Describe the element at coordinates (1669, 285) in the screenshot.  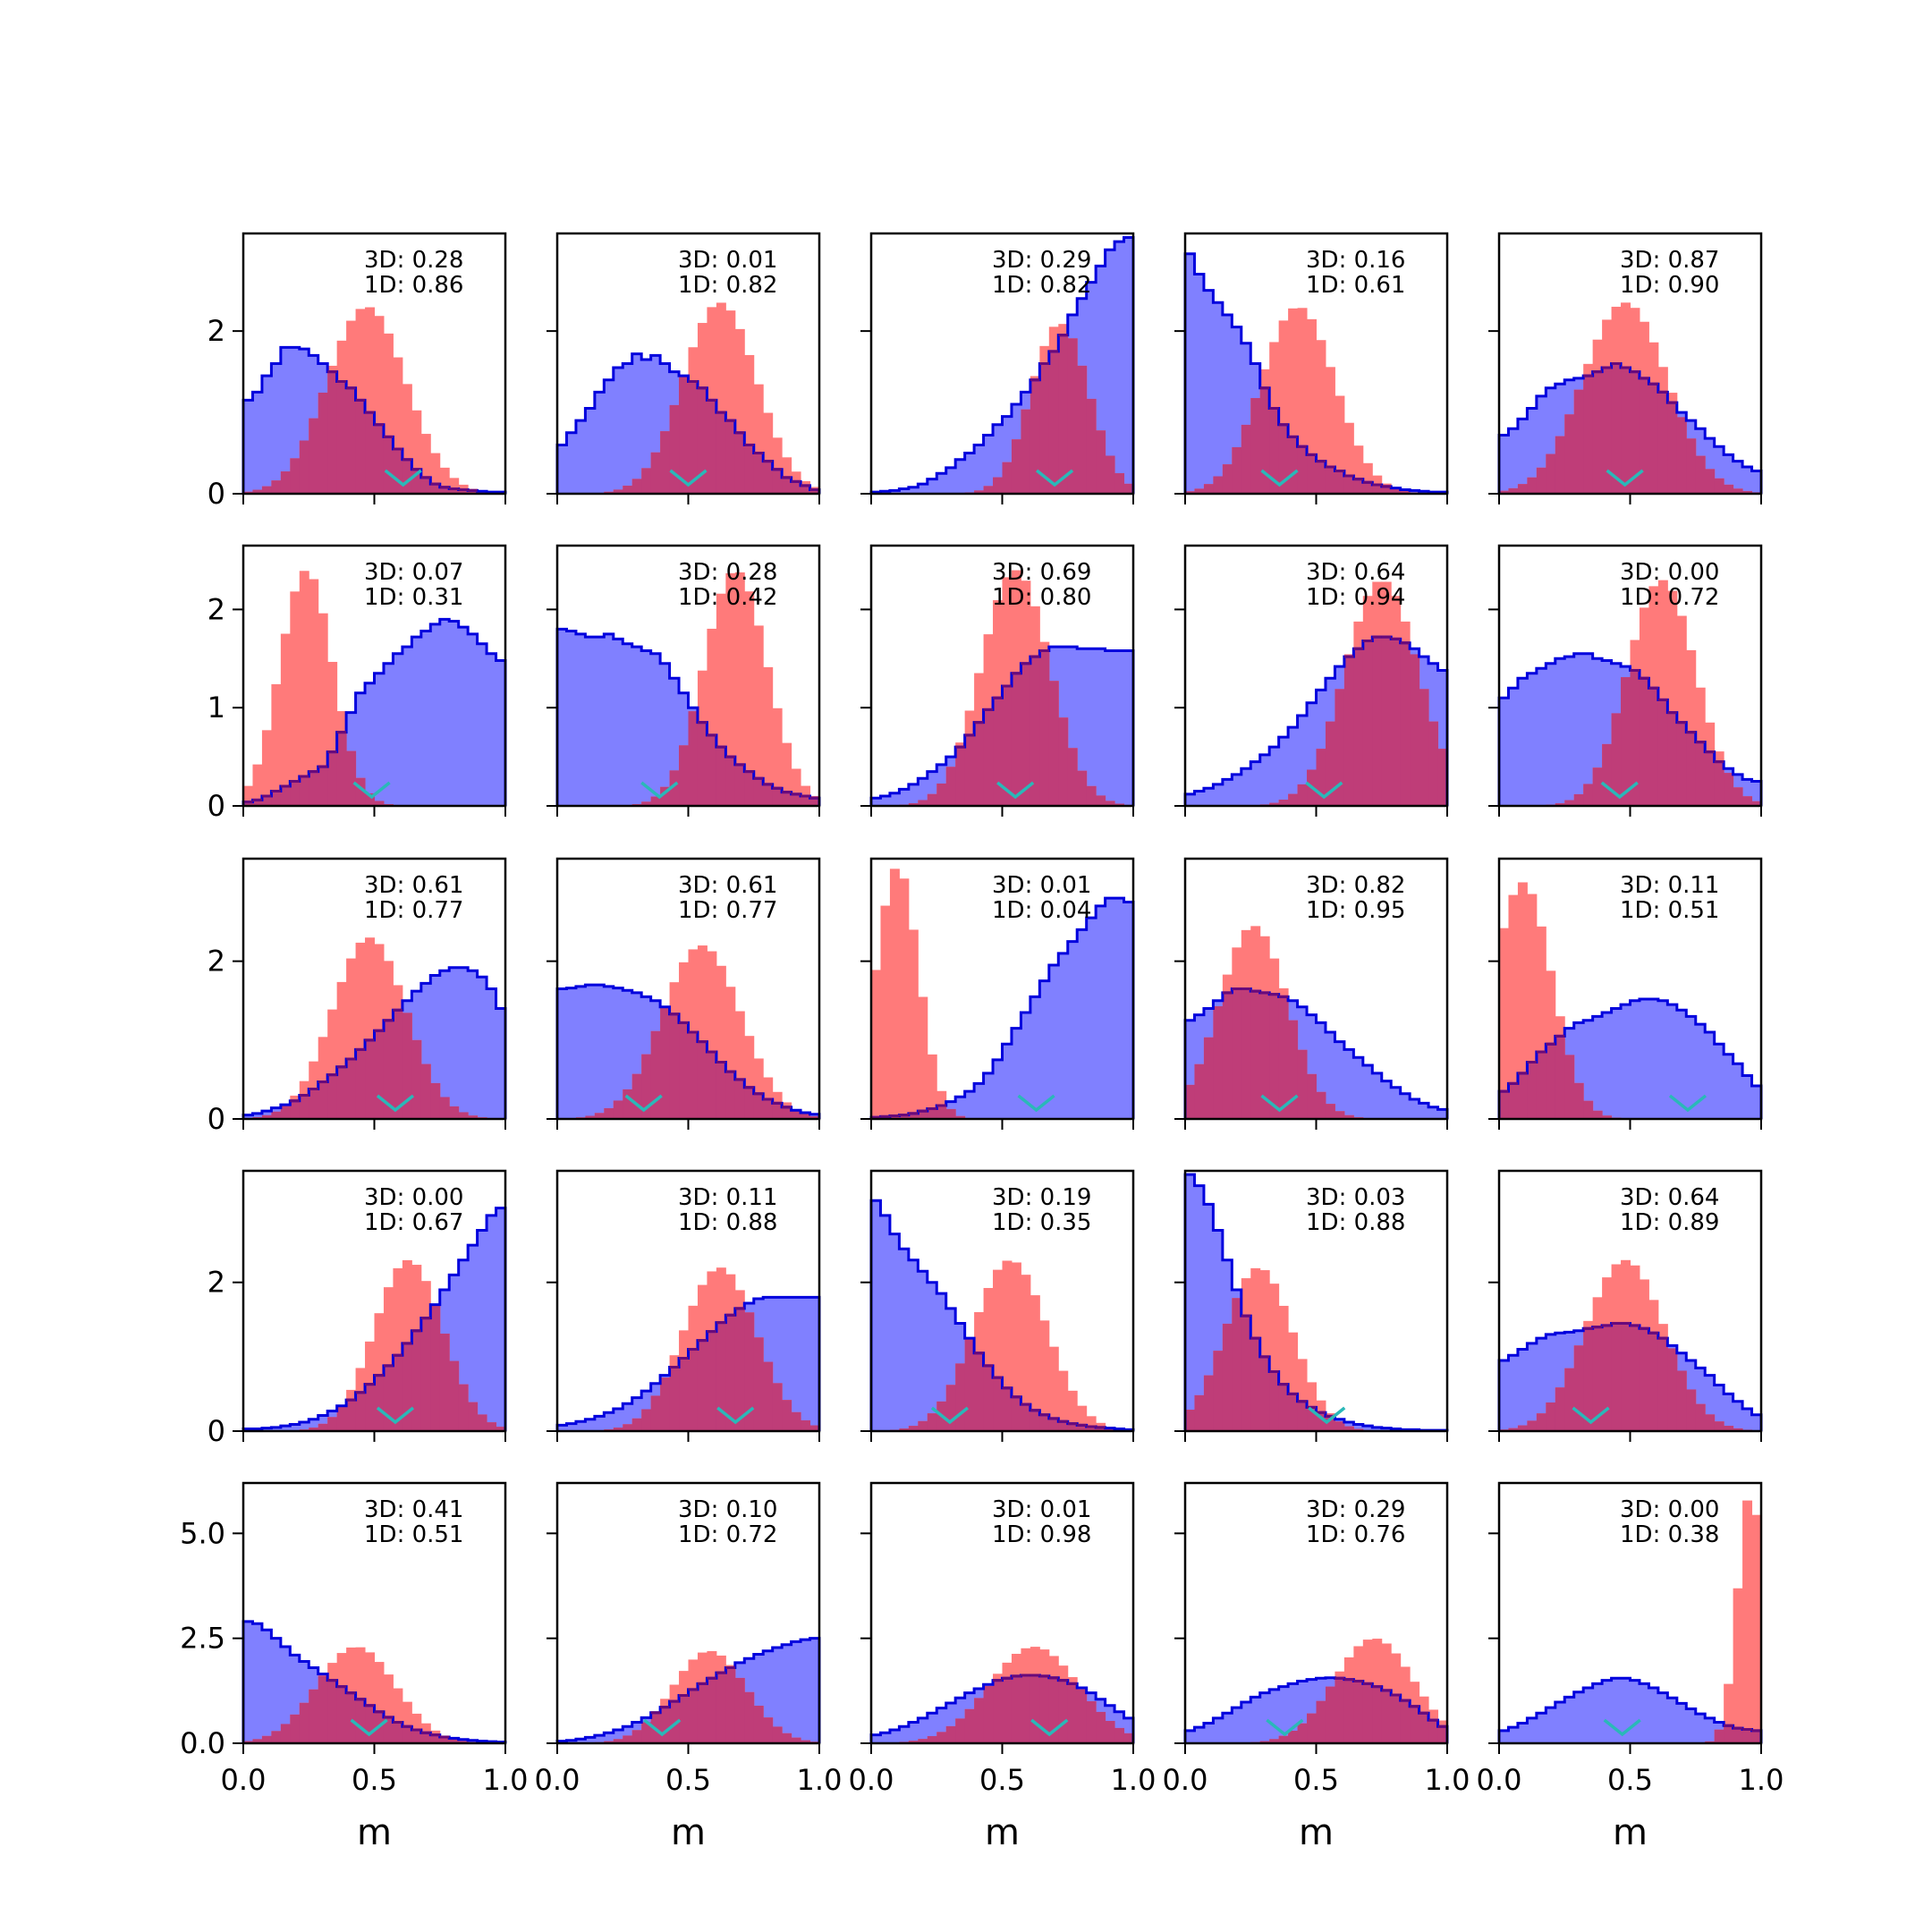
I see `label-1d: 1D: 0.90` at that location.